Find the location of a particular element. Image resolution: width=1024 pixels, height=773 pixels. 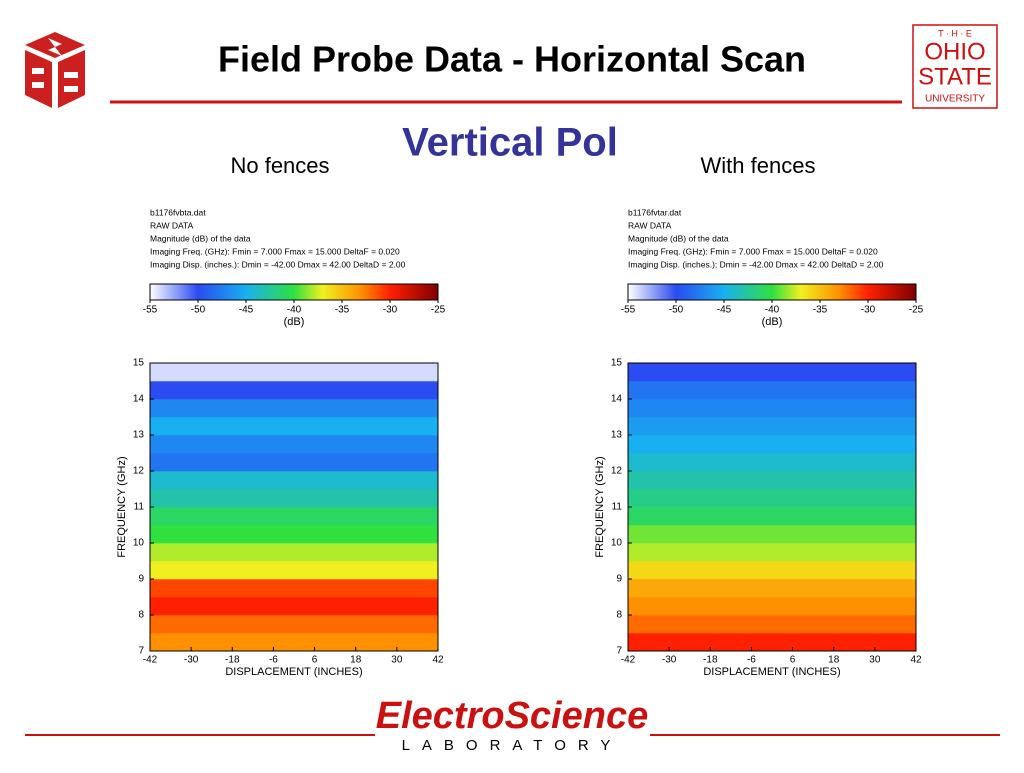

osu-logo is located at coordinates (955, 66).